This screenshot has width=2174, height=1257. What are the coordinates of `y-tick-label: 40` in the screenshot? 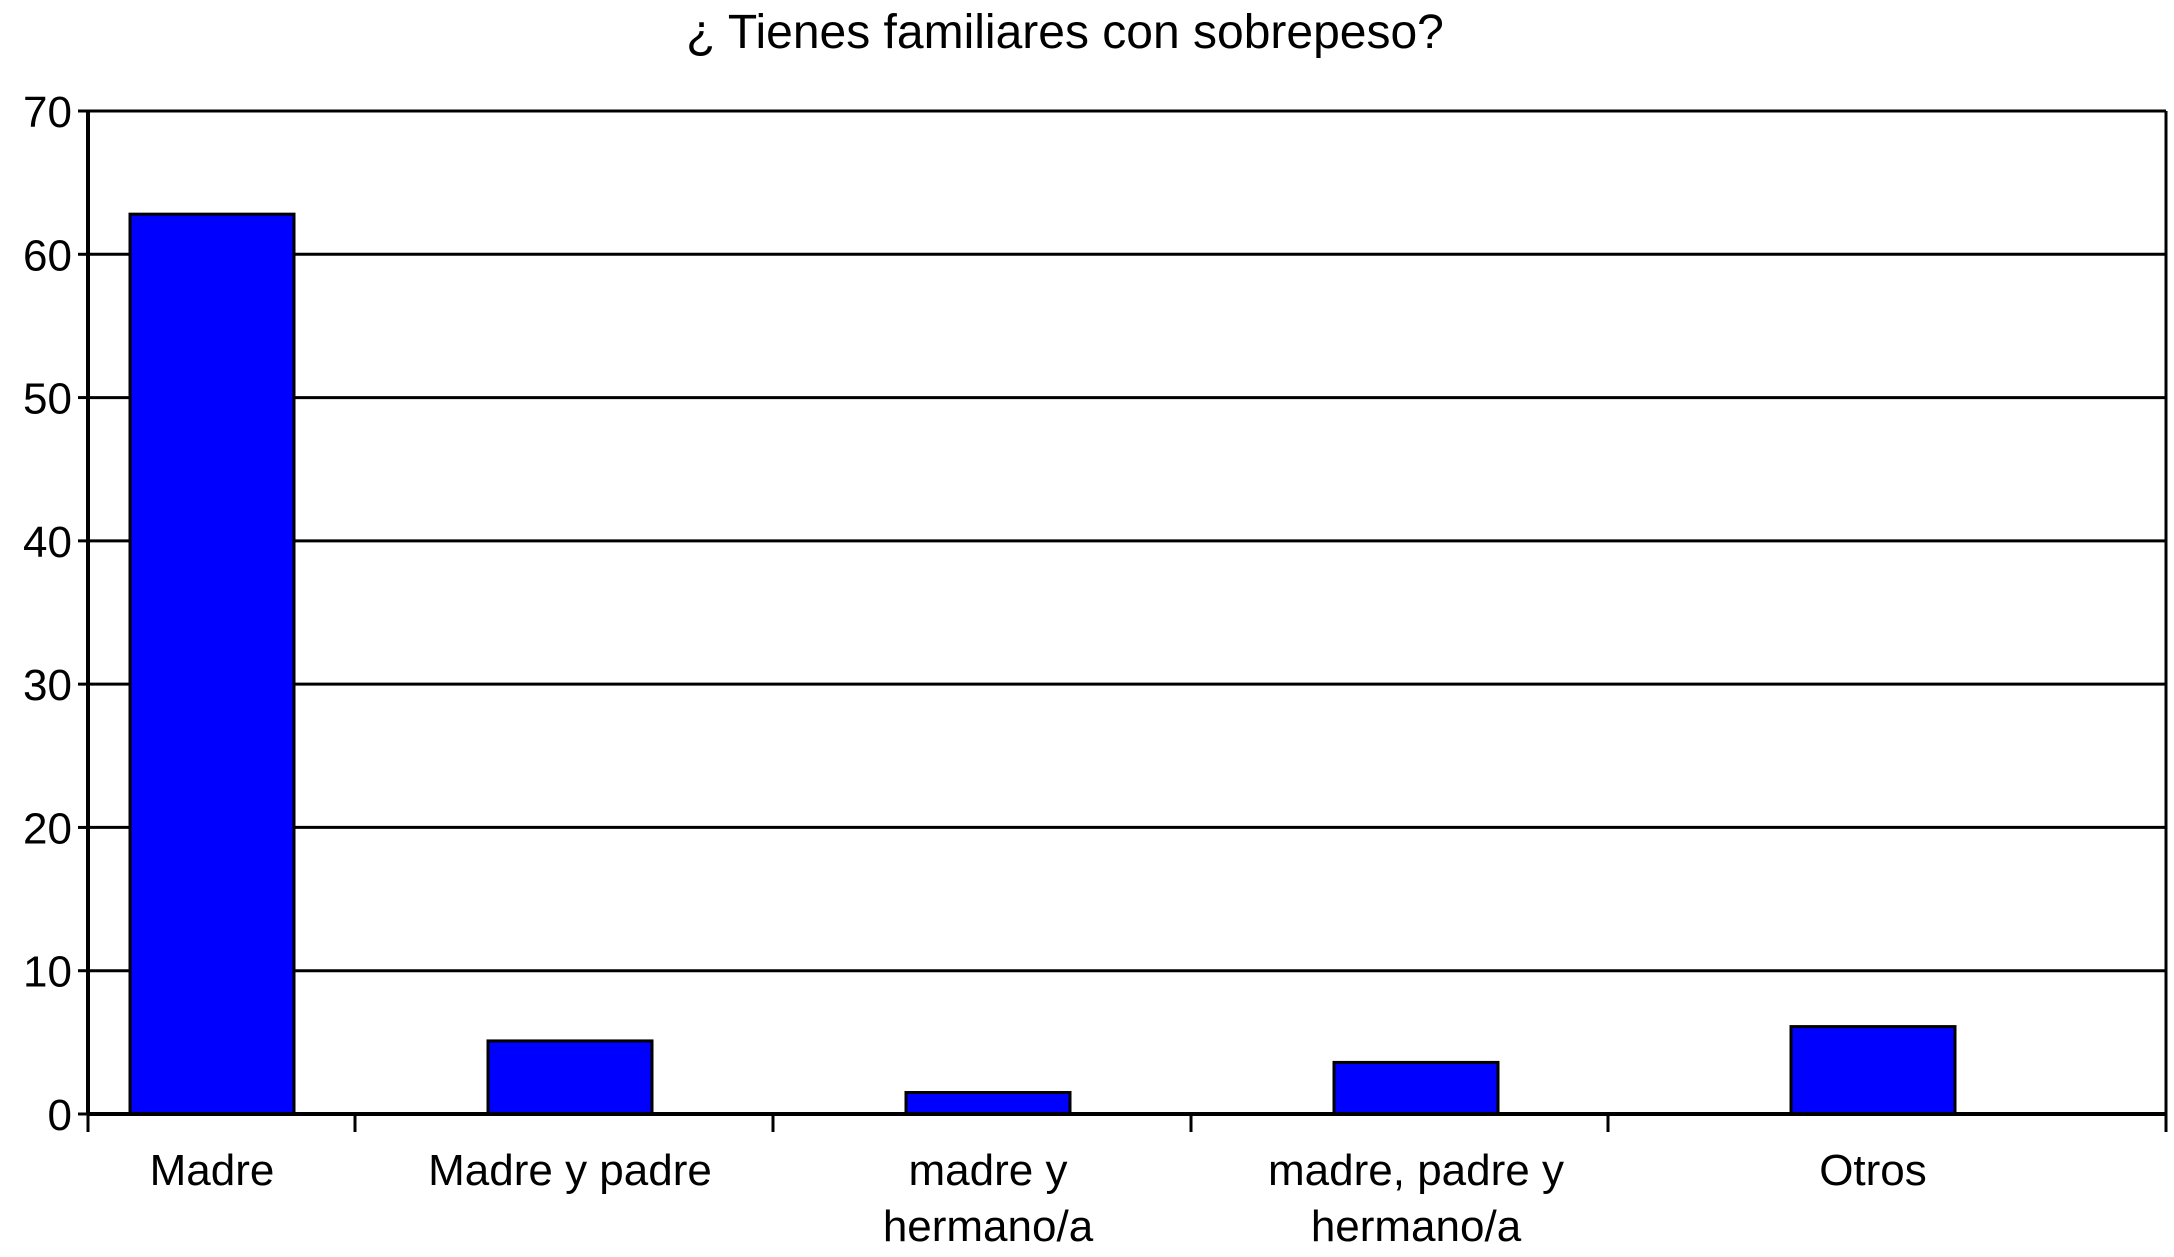 It's located at (47, 542).